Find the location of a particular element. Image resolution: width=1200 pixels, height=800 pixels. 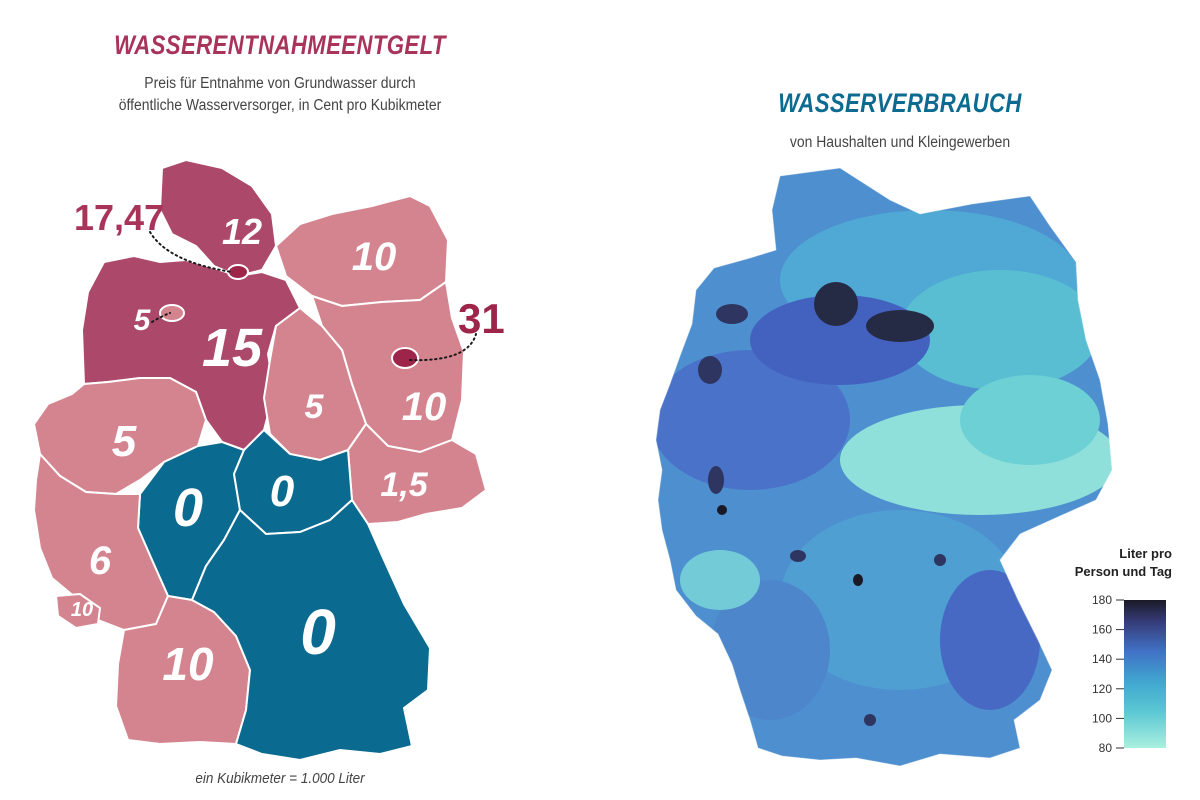

label-niedersachsen: 15 is located at coordinates (232, 348).